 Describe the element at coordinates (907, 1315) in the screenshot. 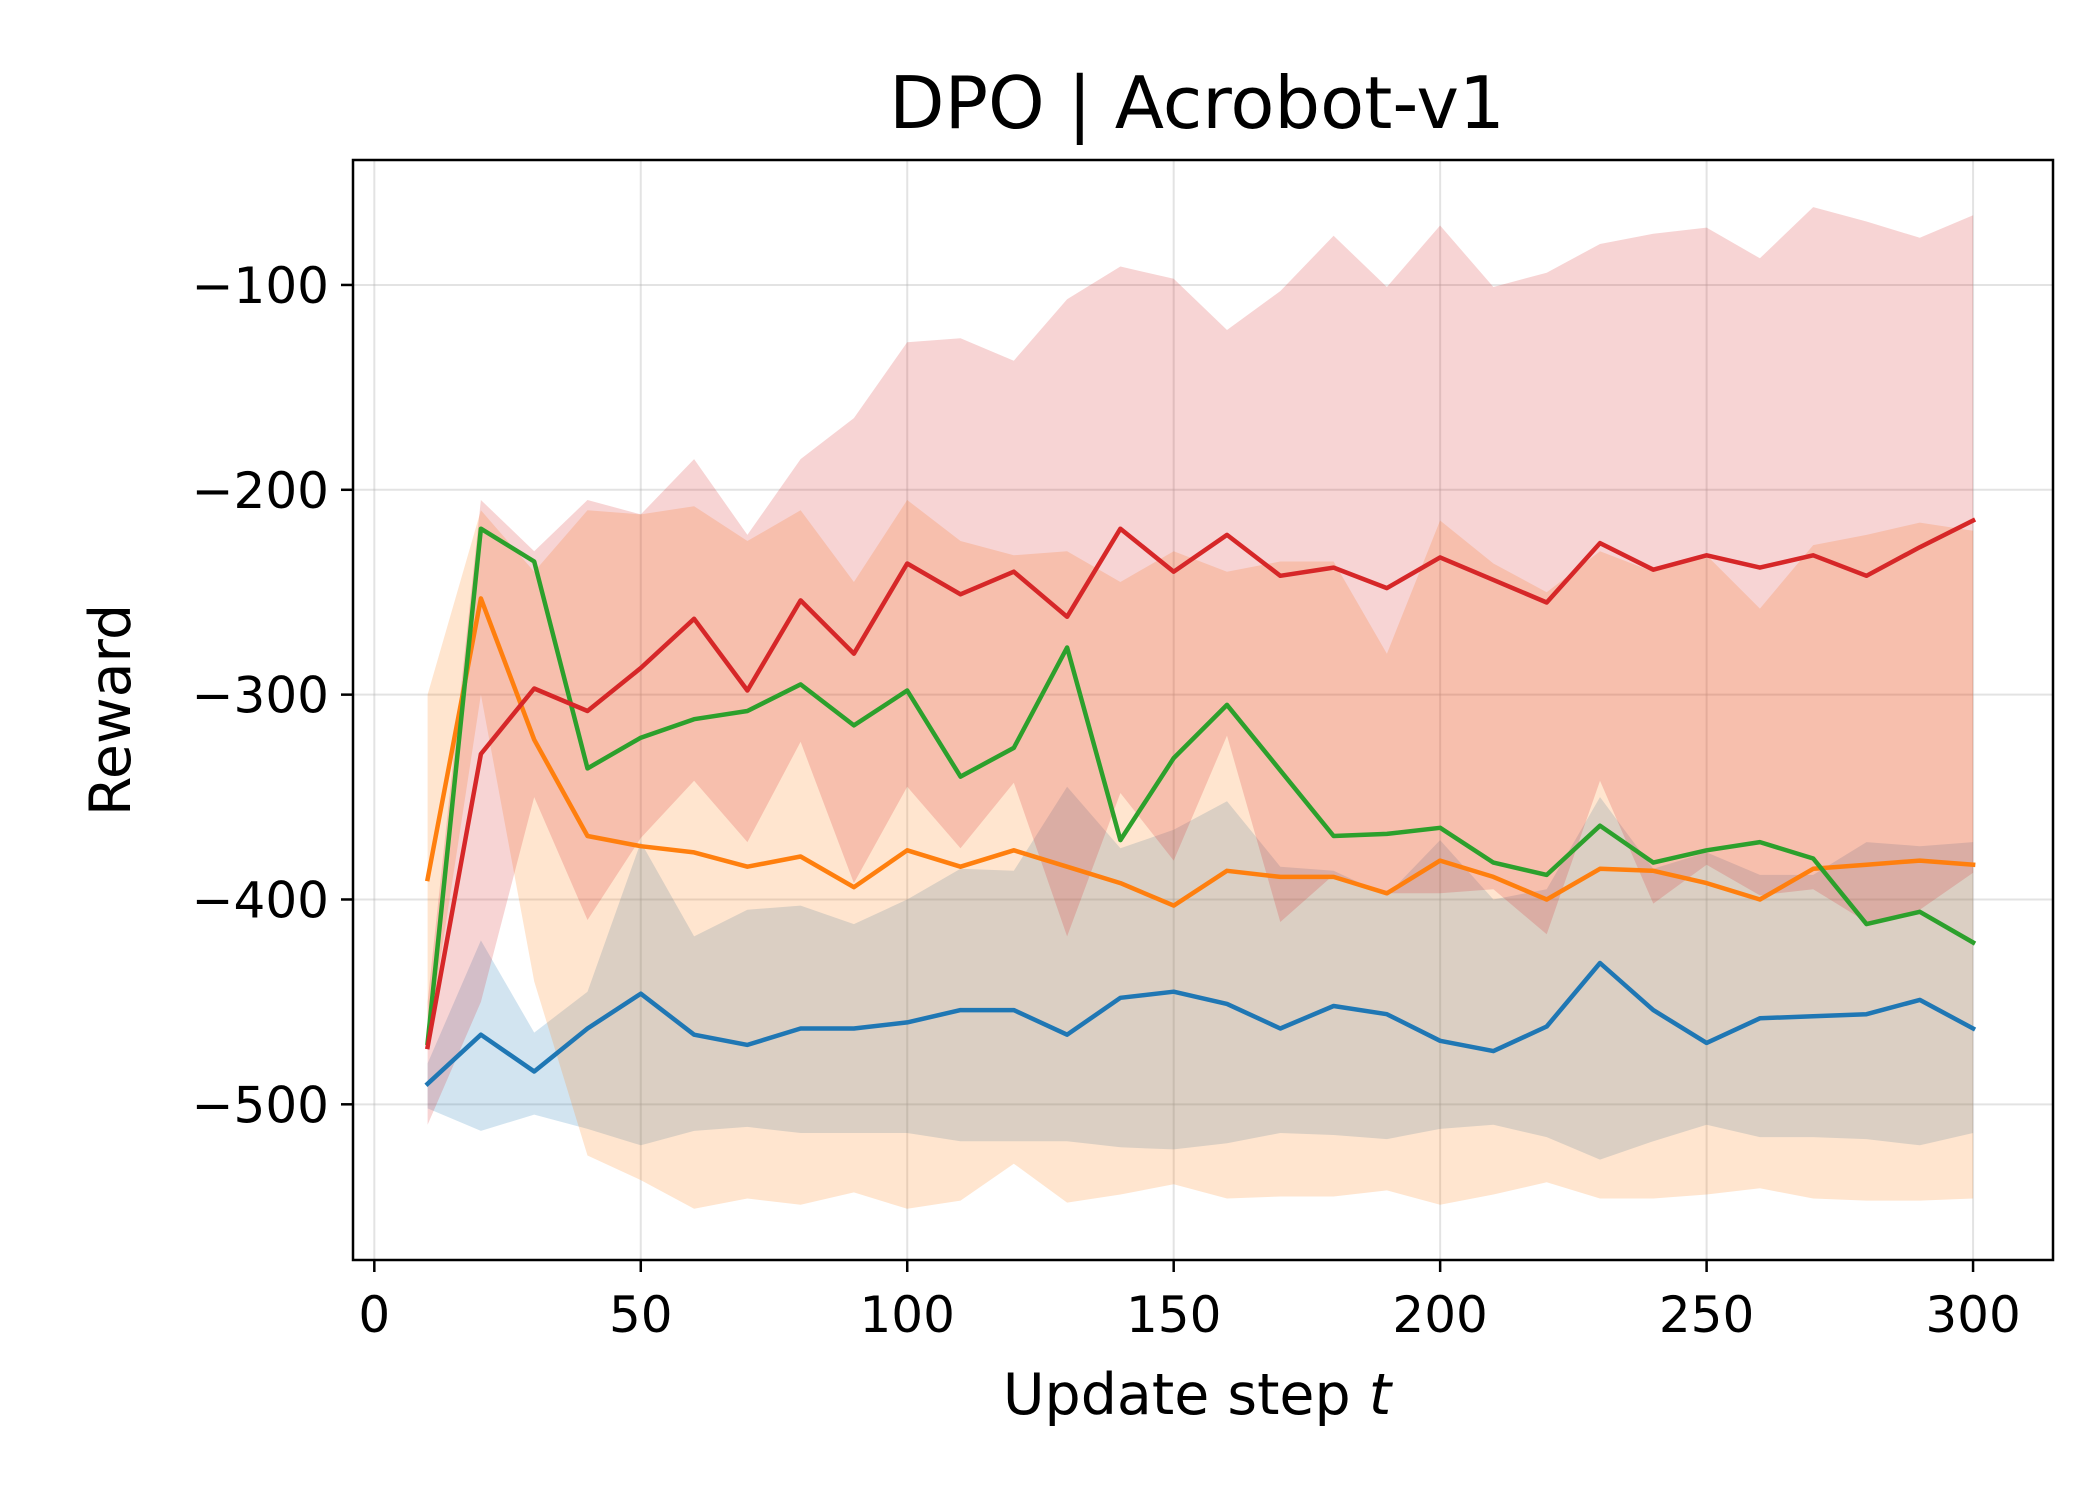

I see `x-tick-label: 100` at that location.